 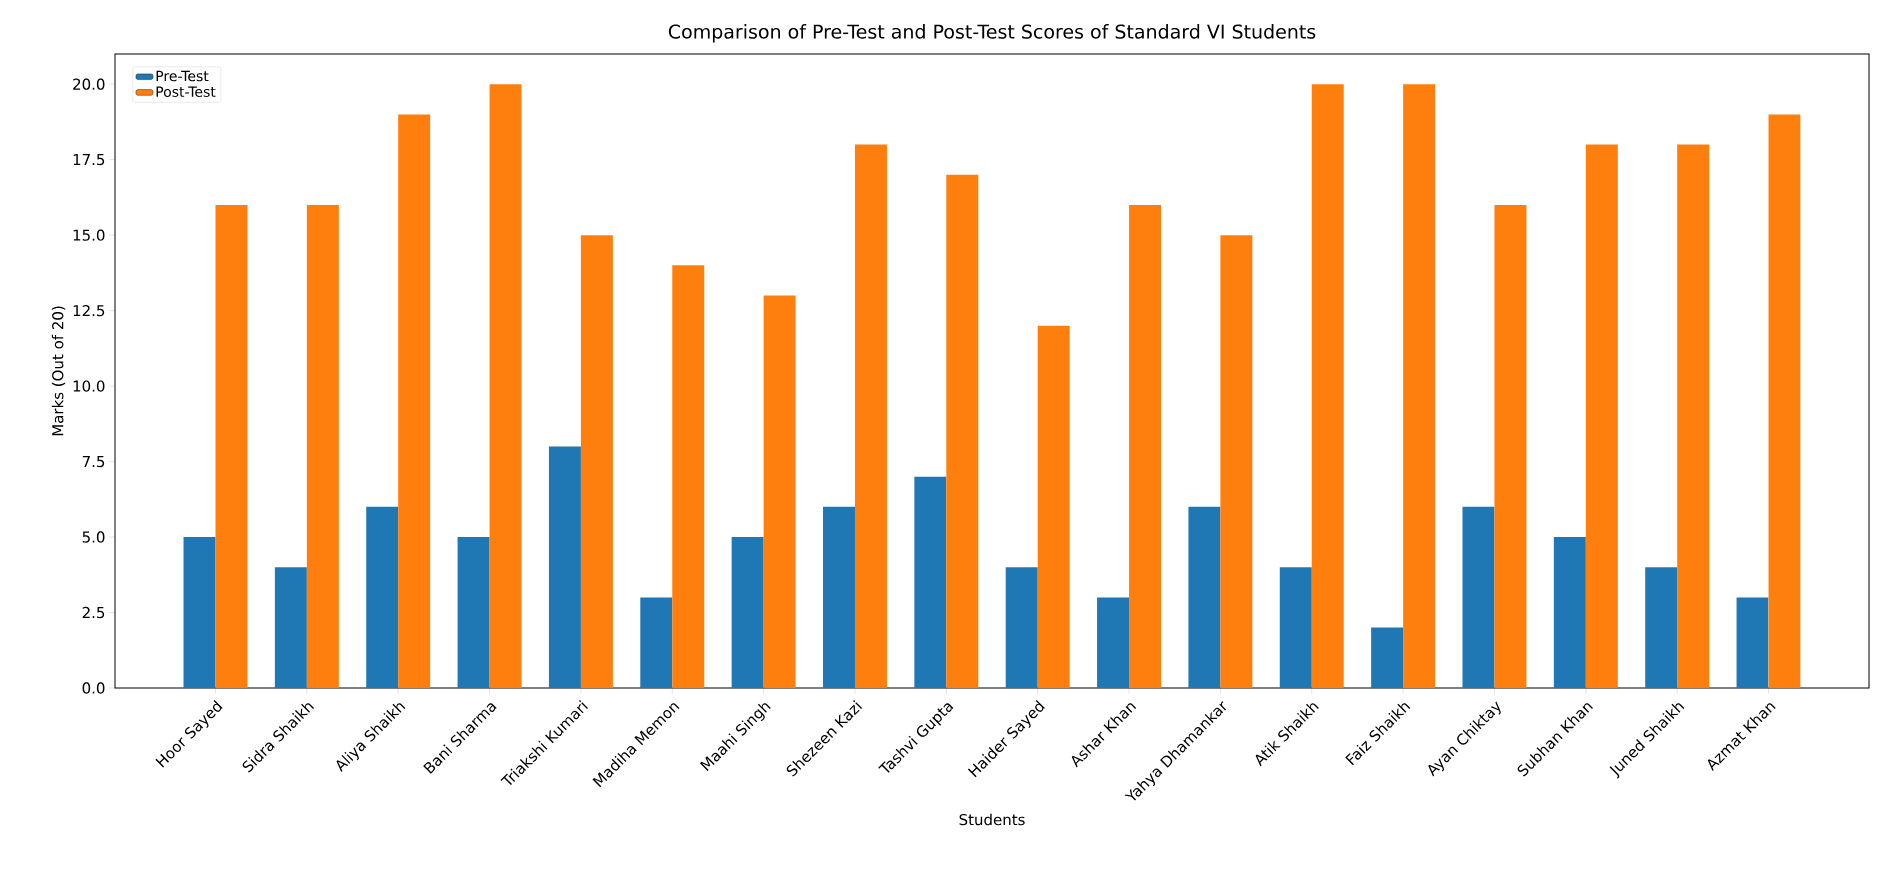 I want to click on y-tick-label: 0.0, so click(x=93, y=688).